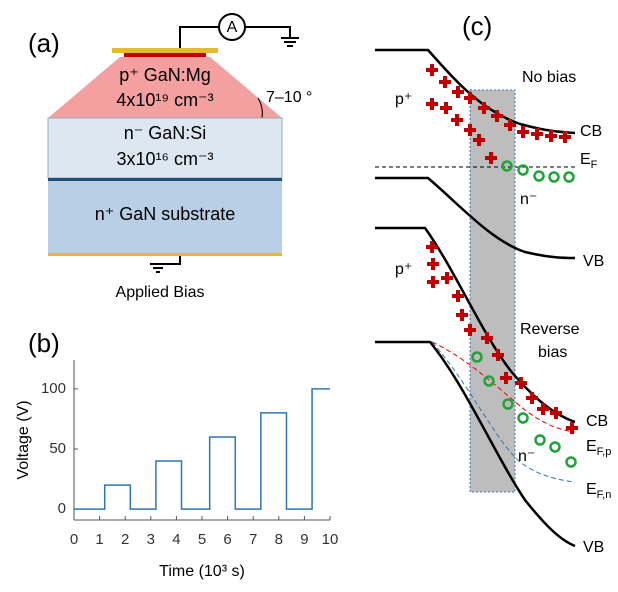 The height and width of the screenshot is (592, 618). I want to click on x-tick-label: 7, so click(253, 539).